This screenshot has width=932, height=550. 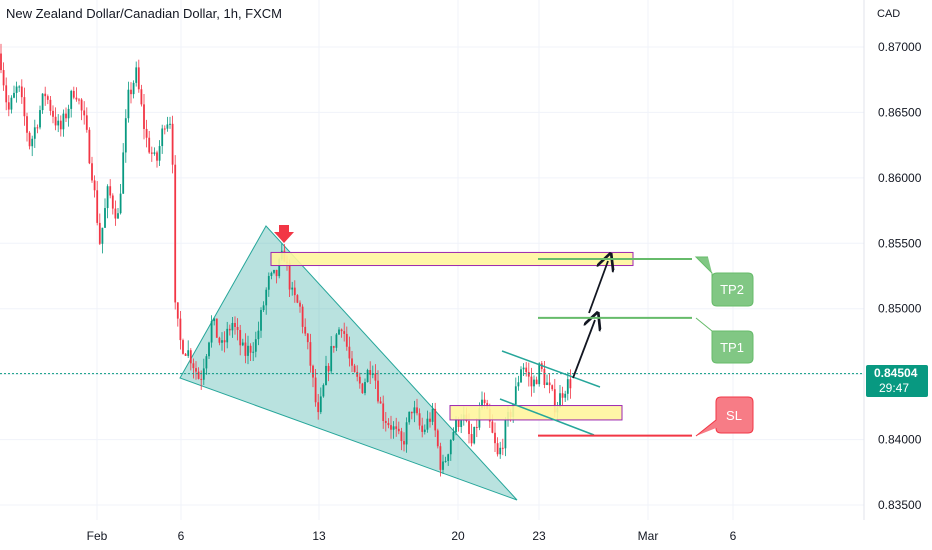 I want to click on currency-label: CAD, so click(x=889, y=14).